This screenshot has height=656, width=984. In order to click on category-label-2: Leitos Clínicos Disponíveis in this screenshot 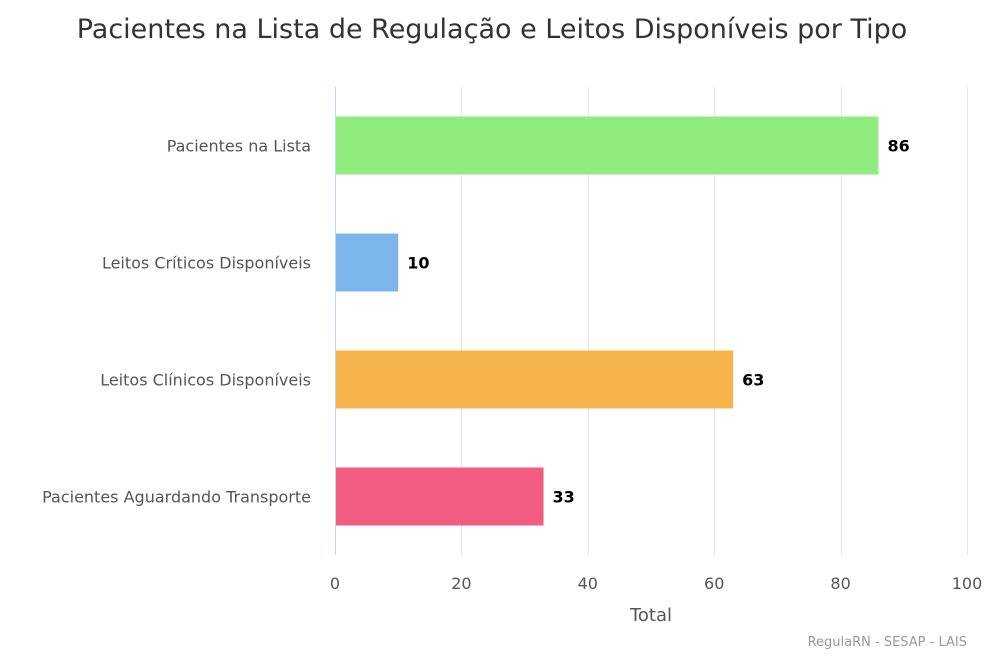, I will do `click(205, 380)`.